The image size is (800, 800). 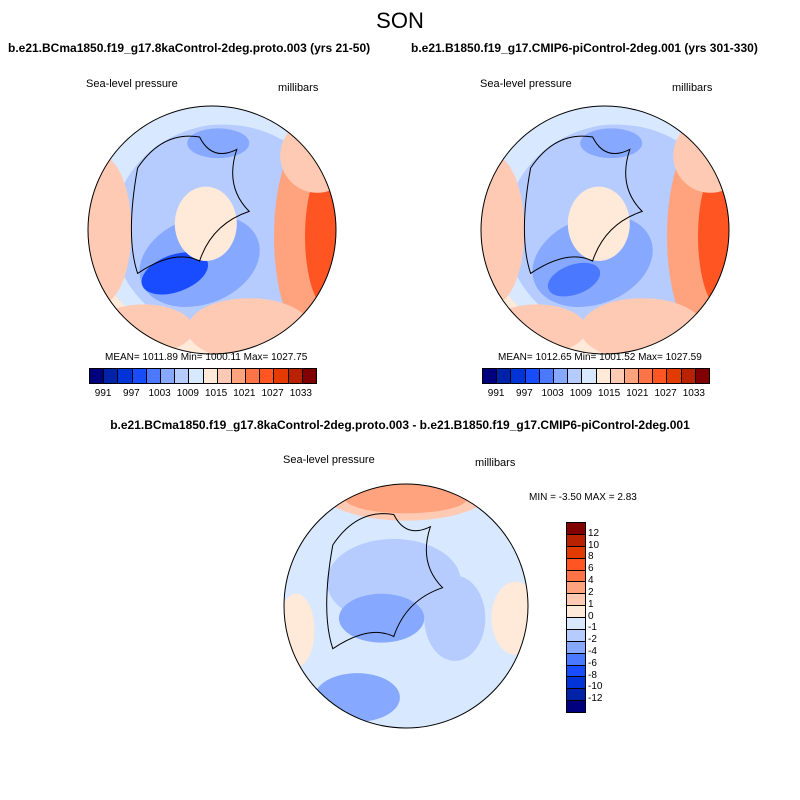 What do you see at coordinates (583, 497) in the screenshot?
I see `diff-stats: MIN = -3.50 MAX = 2.83` at bounding box center [583, 497].